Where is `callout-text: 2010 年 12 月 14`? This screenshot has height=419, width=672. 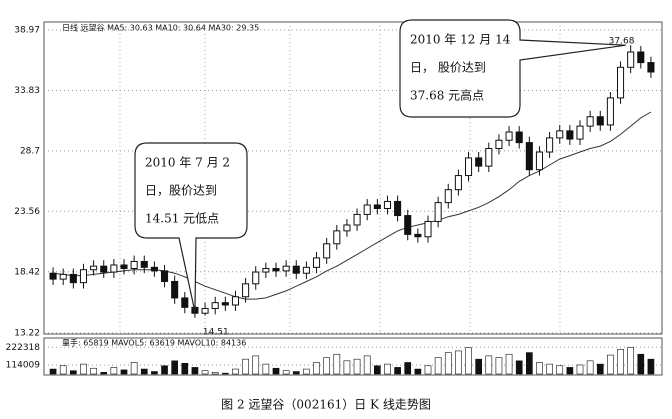
callout-text: 2010 年 12 月 14 is located at coordinates (460, 40).